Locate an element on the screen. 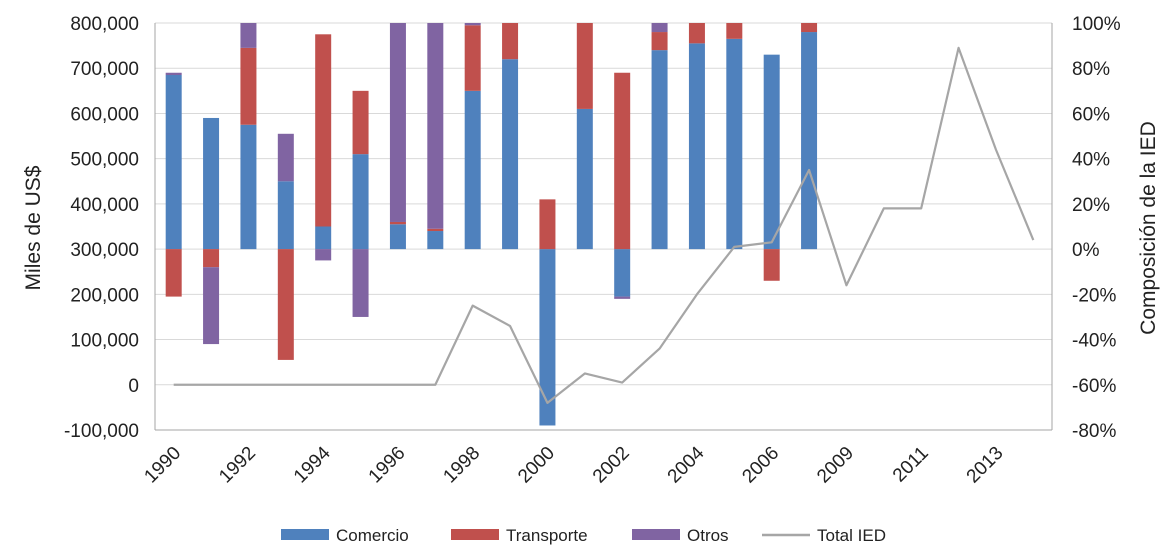  x-tick-label: 1992 is located at coordinates (237, 465).